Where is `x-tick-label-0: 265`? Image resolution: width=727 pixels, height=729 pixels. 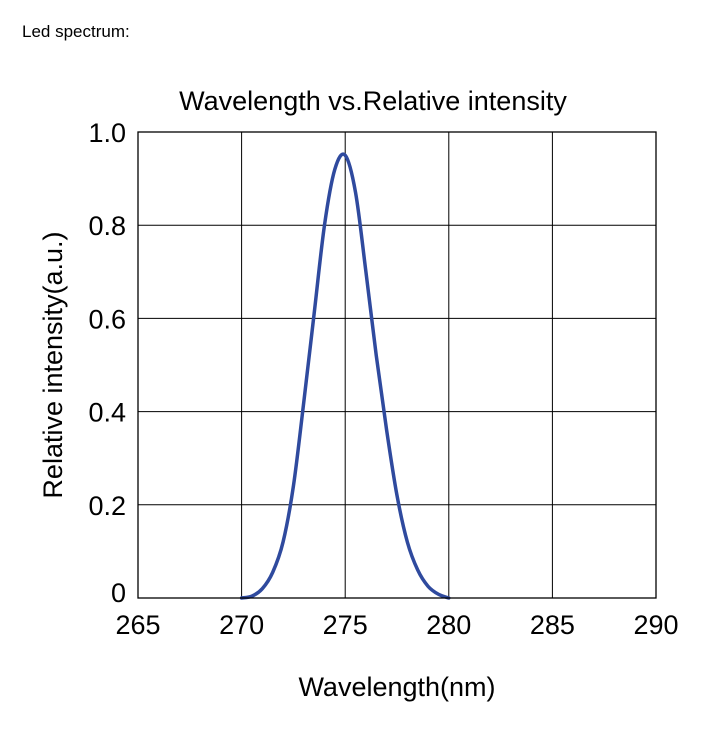 x-tick-label-0: 265 is located at coordinates (137, 625).